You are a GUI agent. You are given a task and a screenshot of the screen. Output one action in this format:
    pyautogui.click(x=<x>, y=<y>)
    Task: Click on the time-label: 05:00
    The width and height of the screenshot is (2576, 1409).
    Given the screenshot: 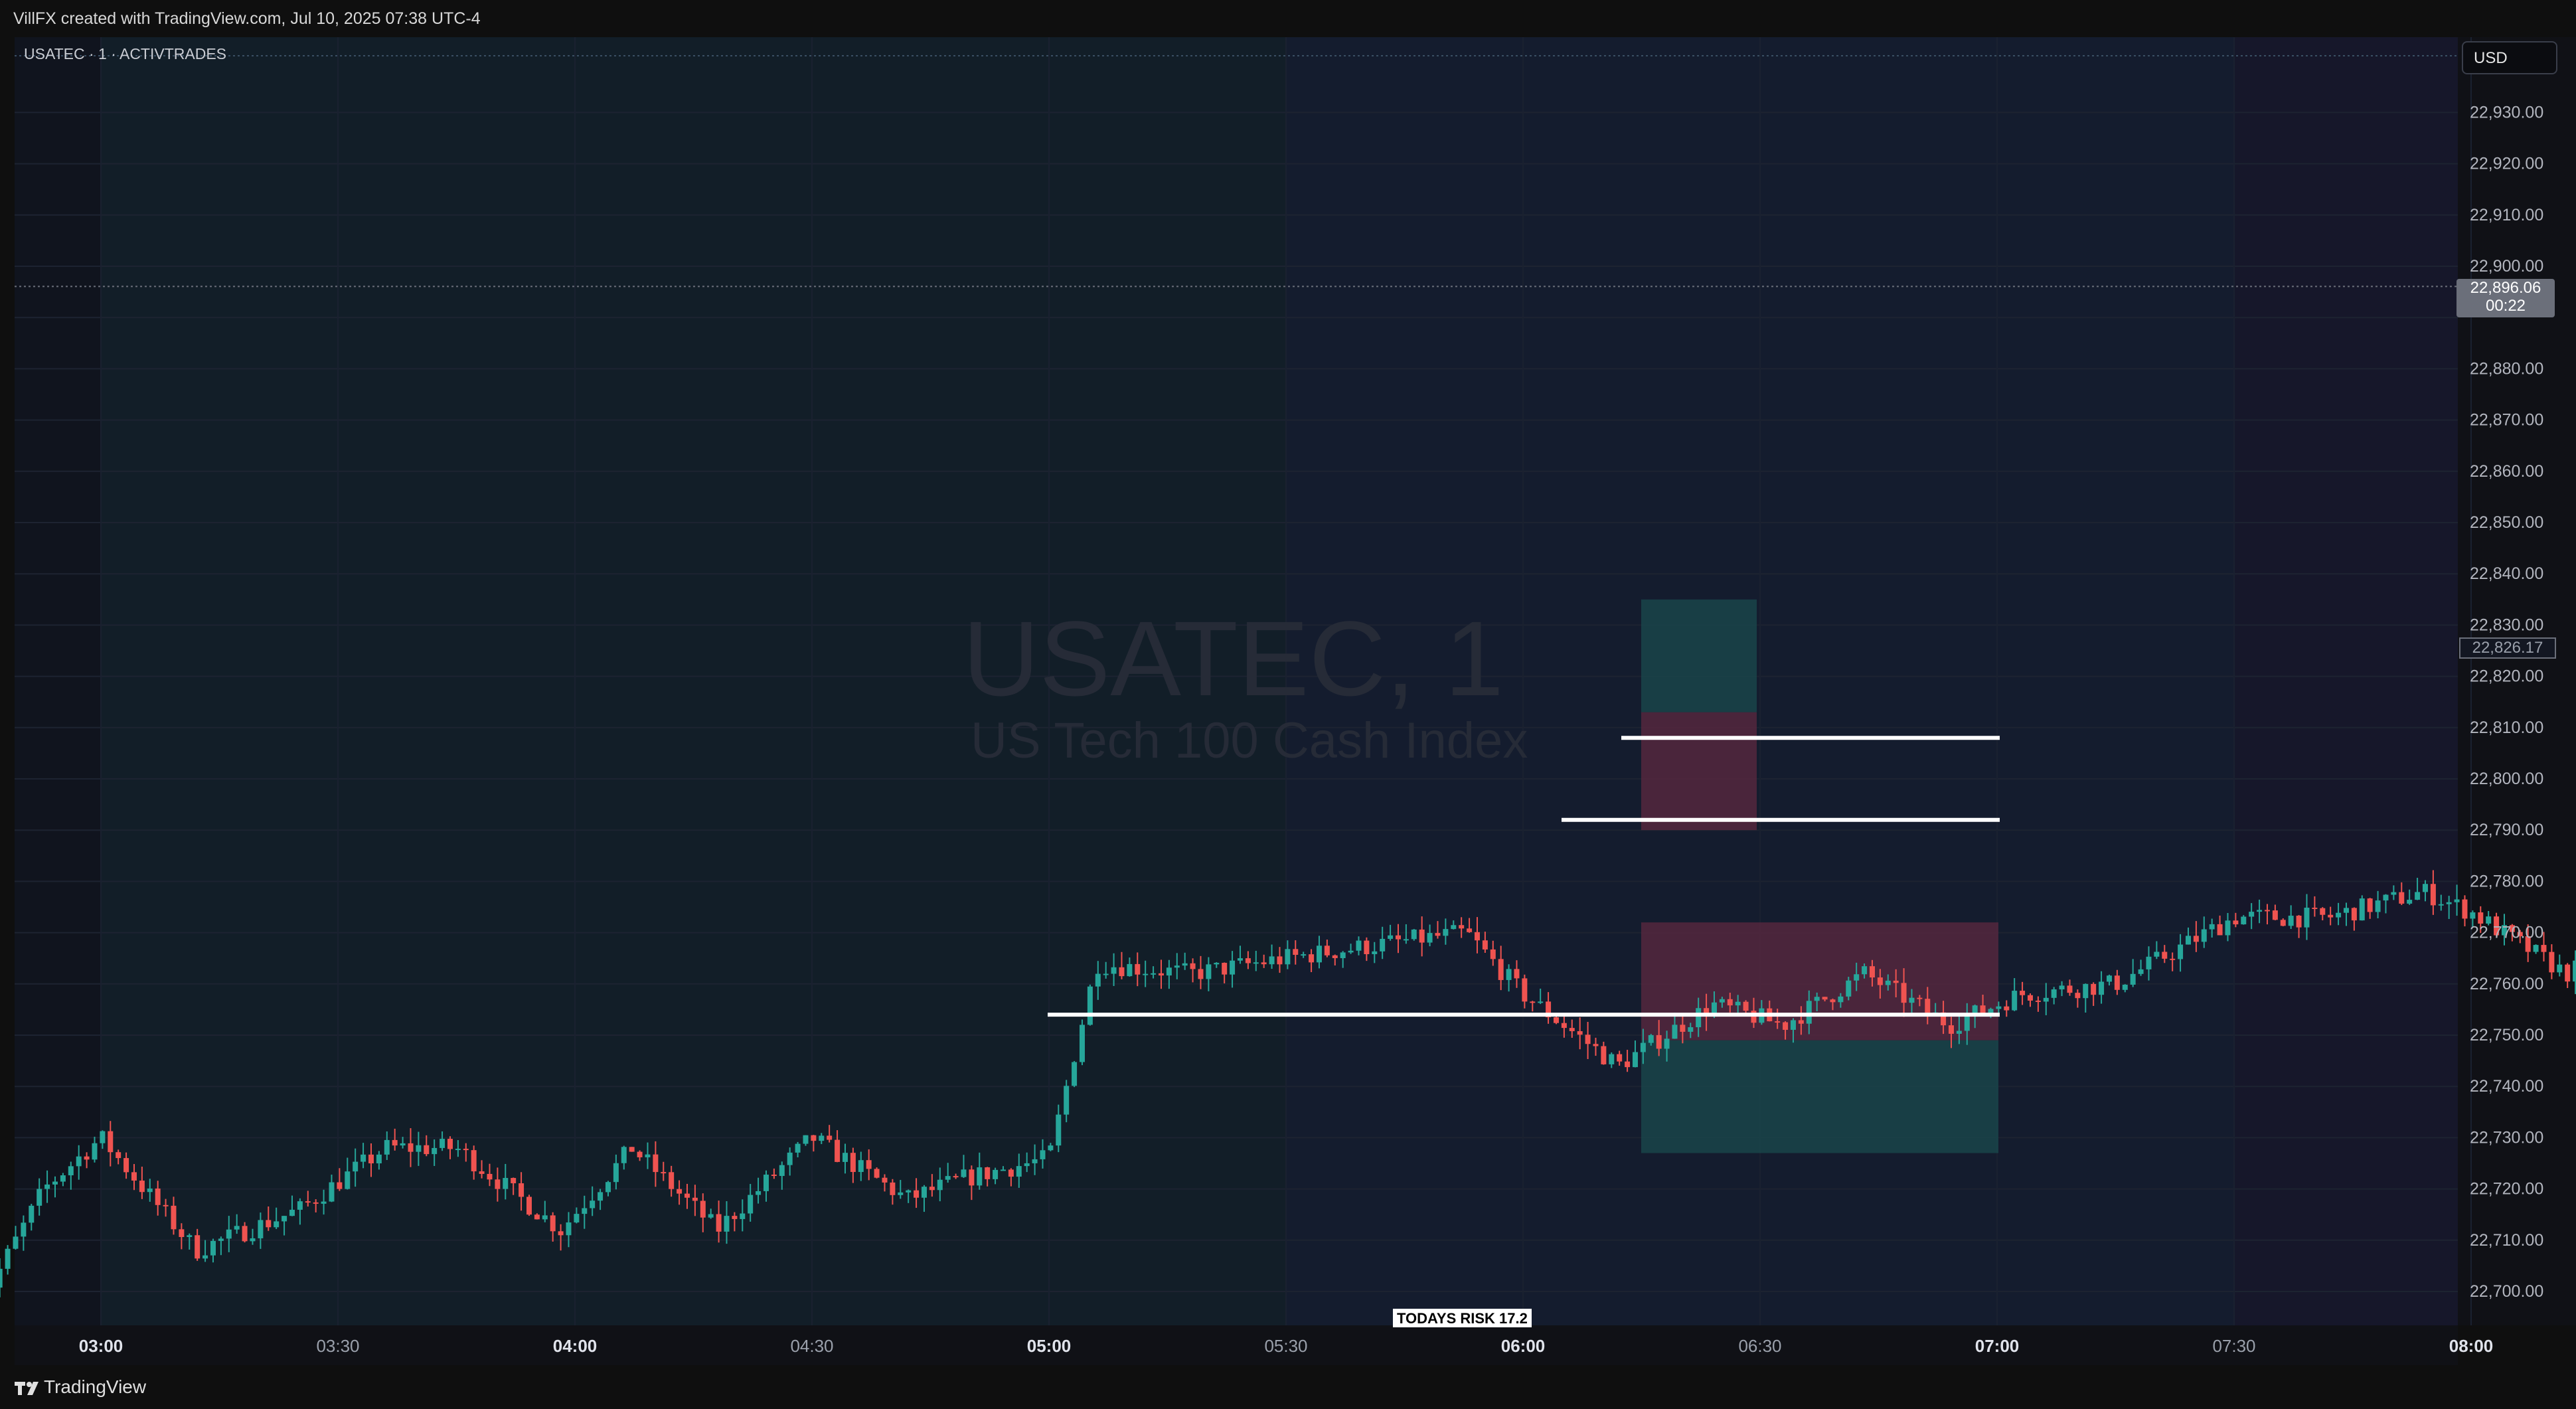 What is the action you would take?
    pyautogui.click(x=1049, y=1346)
    